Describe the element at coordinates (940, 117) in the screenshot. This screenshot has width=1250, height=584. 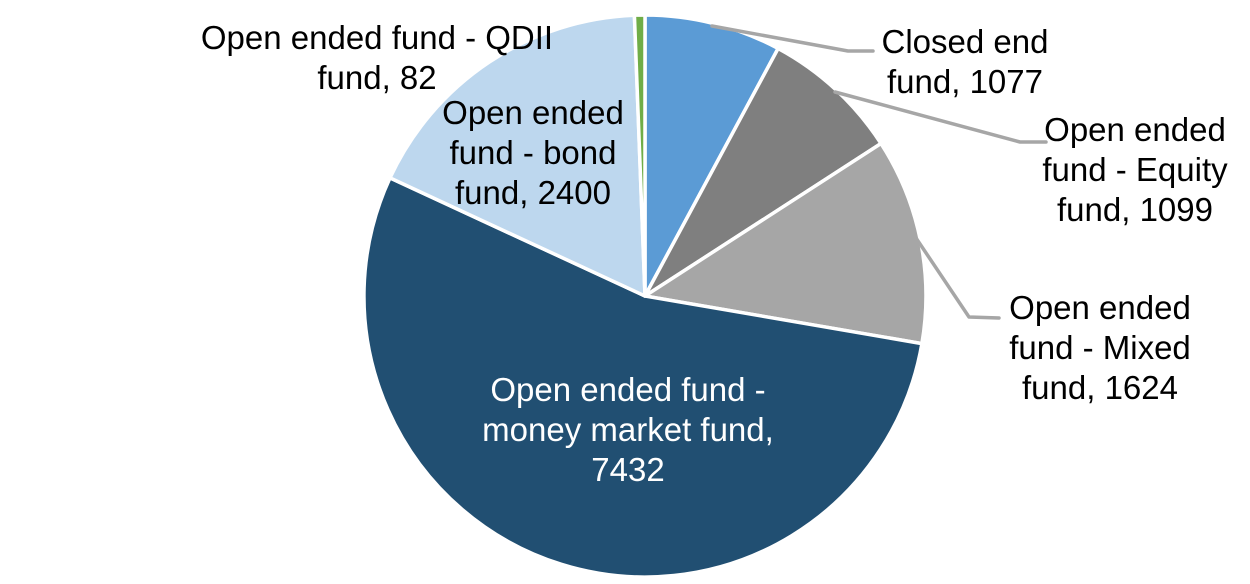
I see `leader-line-open-ended-fund-equity-fund` at that location.